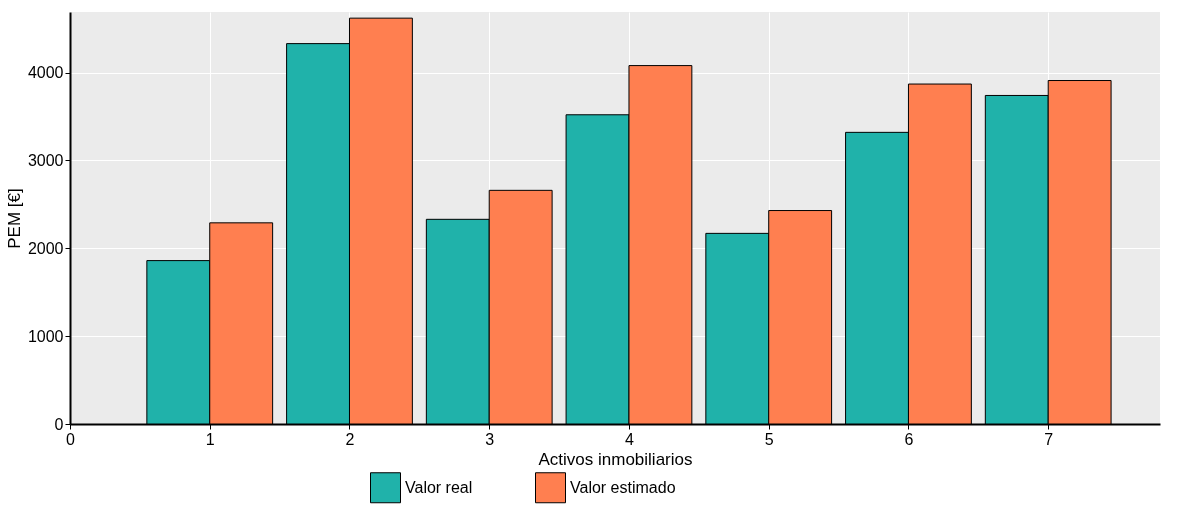 The image size is (1195, 514). I want to click on x-tick-label: 2, so click(350, 439).